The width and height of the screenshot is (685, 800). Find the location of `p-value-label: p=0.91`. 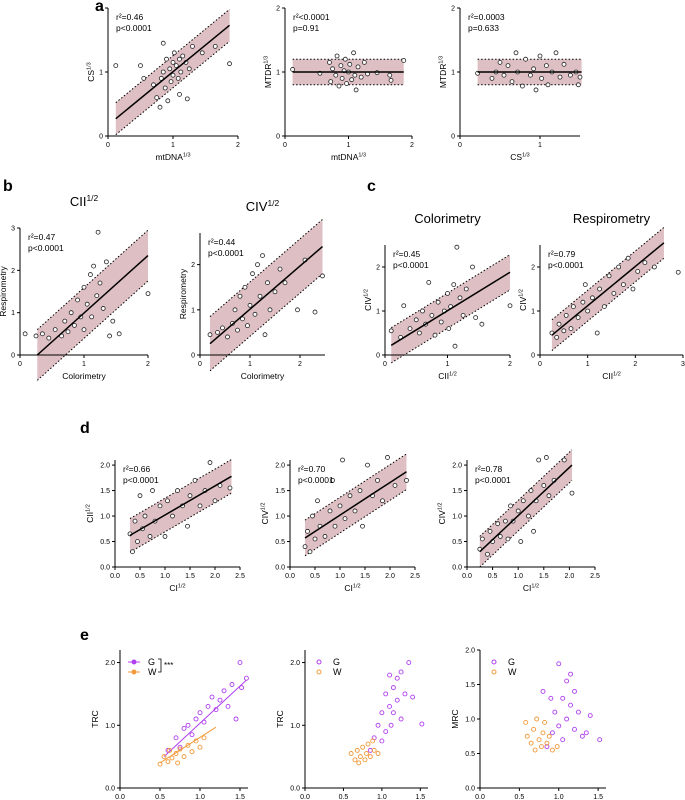

p-value-label: p=0.91 is located at coordinates (306, 28).